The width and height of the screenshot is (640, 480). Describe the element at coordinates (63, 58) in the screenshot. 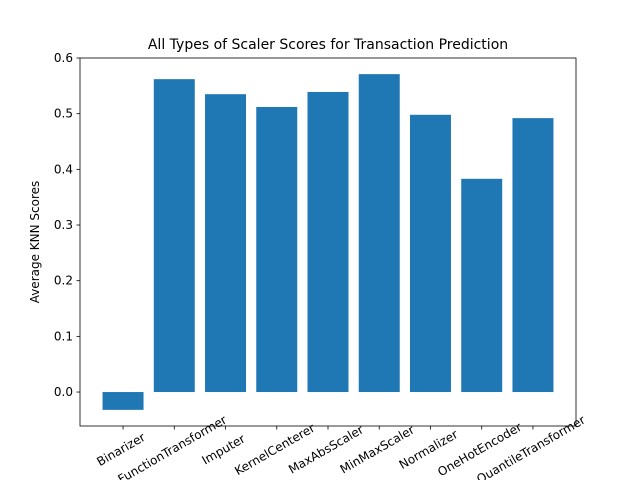

I see `y-tick-label: 0.6` at that location.